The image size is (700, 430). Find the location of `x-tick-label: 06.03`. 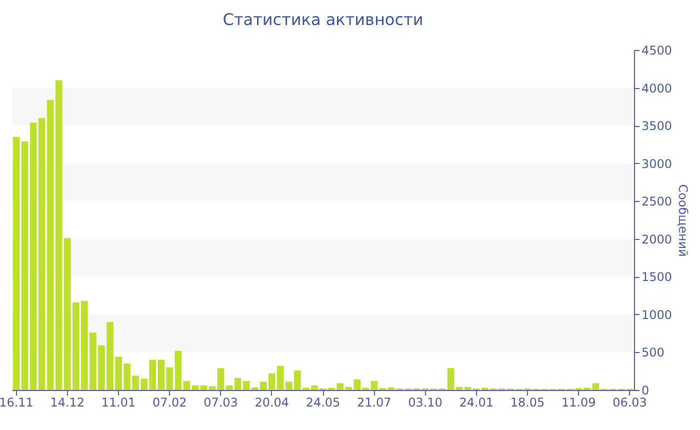

x-tick-label: 06.03 is located at coordinates (629, 403).